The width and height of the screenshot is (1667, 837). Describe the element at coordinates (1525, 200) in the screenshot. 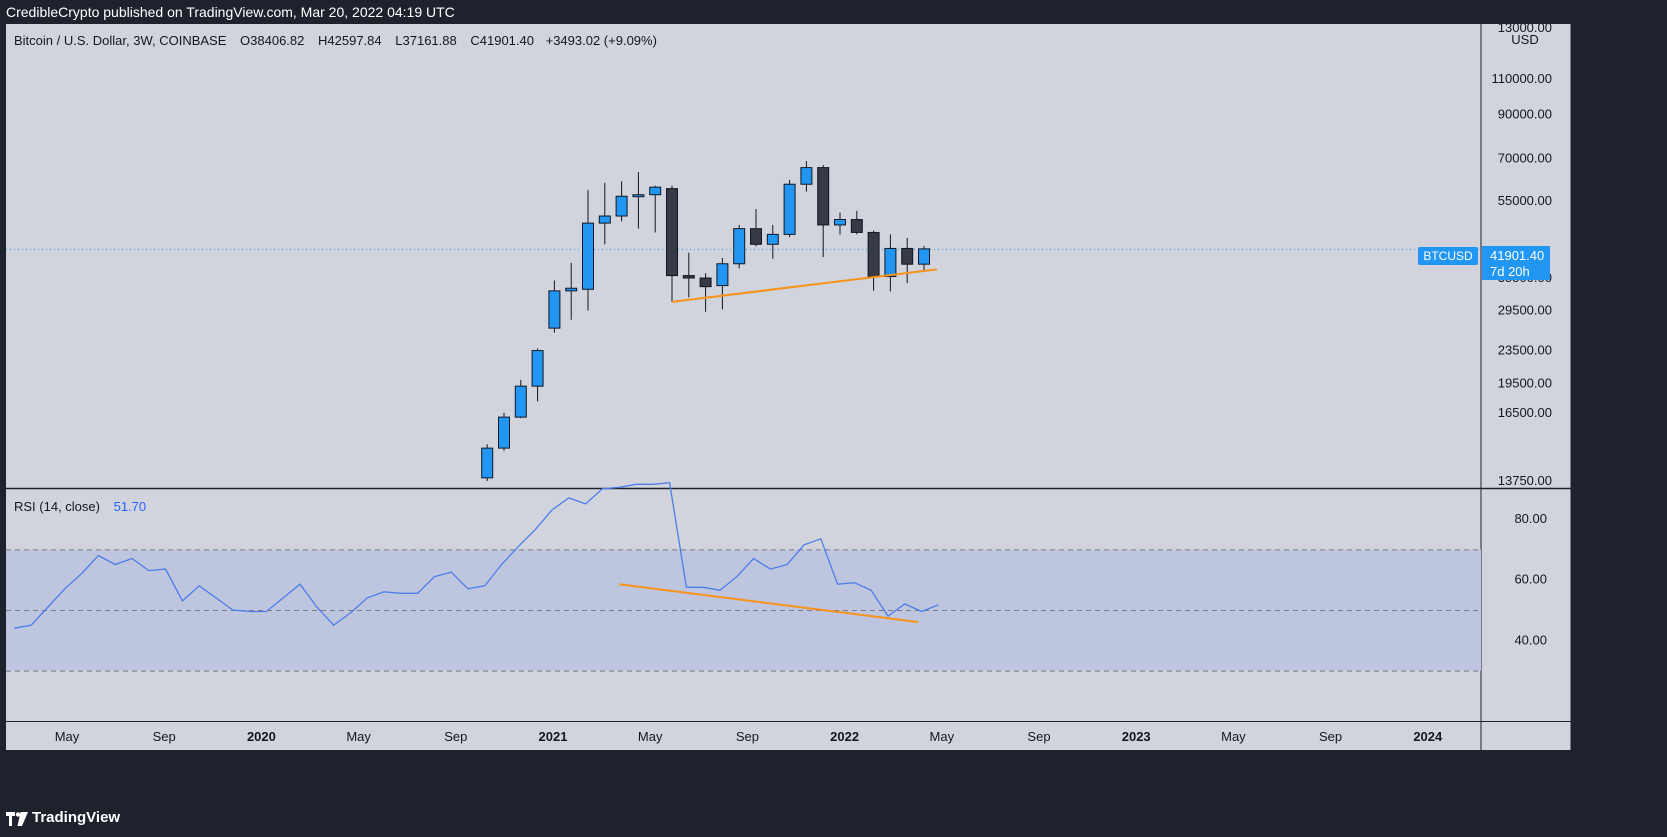

I see `price-tick: 55000.00` at that location.